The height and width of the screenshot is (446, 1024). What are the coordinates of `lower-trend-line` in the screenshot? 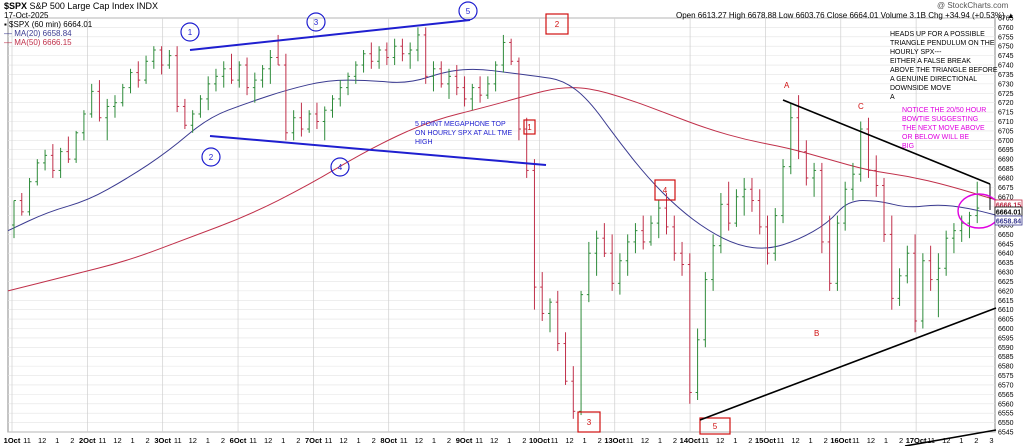 It's located at (950, 437).